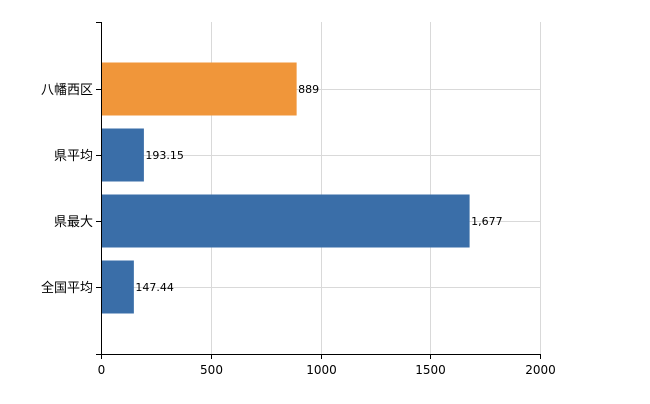 The image size is (650, 404). I want to click on x-tick-label: 0, so click(102, 370).